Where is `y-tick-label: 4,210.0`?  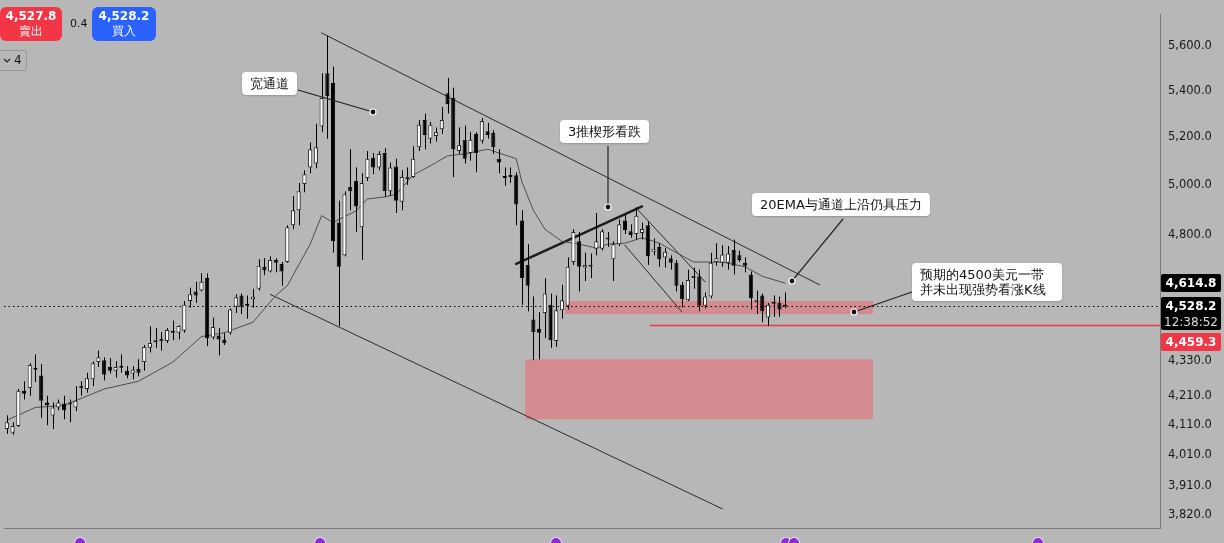
y-tick-label: 4,210.0 is located at coordinates (1190, 394).